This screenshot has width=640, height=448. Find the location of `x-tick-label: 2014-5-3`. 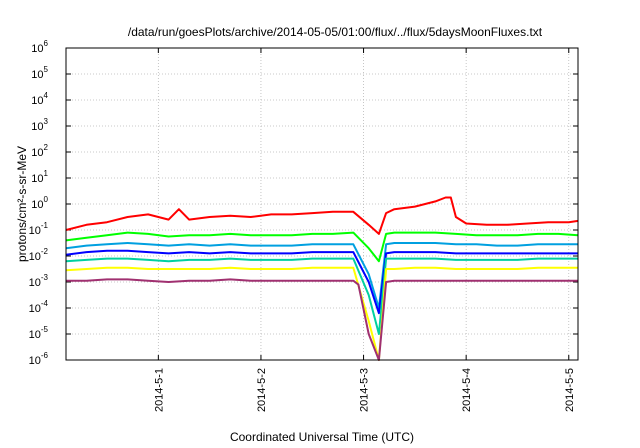

x-tick-label: 2014-5-3 is located at coordinates (365, 390).